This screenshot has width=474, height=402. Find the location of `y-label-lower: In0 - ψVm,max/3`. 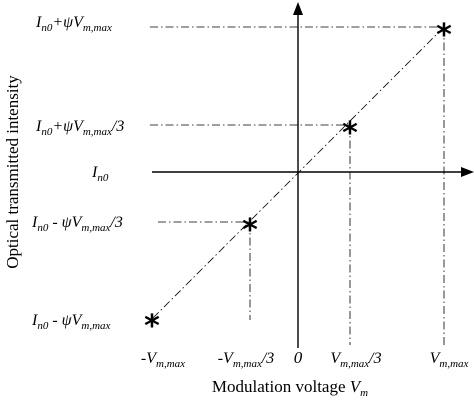

y-label-lower: In0 - ψVm,max/3 is located at coordinates (77, 224).